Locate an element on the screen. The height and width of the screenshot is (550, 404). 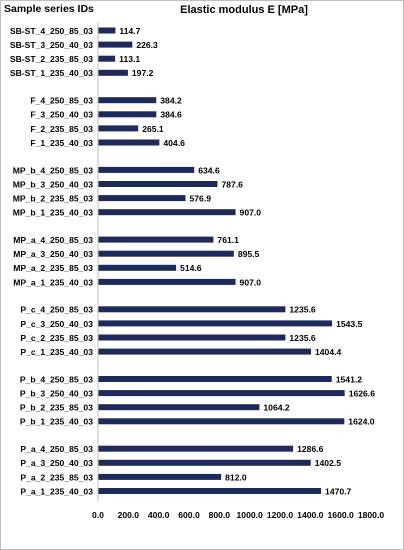
category-label: P_a_4_250_85_03 is located at coordinates (56, 449).